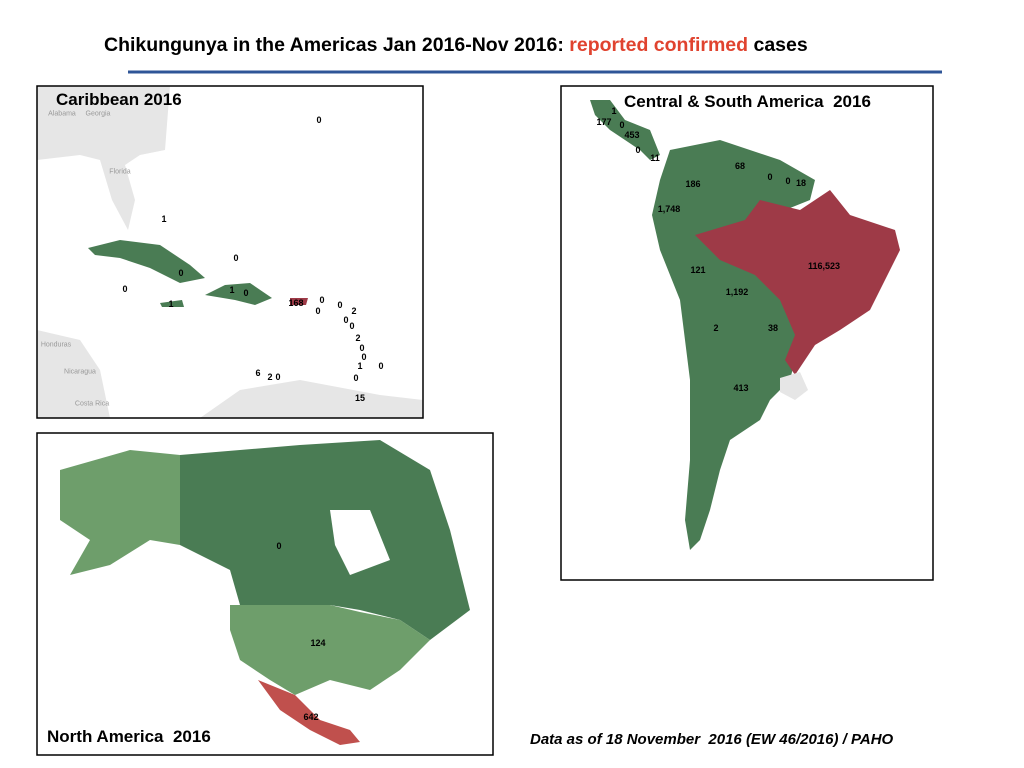  I want to click on panel-title: Caribbean 2016, so click(119, 99).